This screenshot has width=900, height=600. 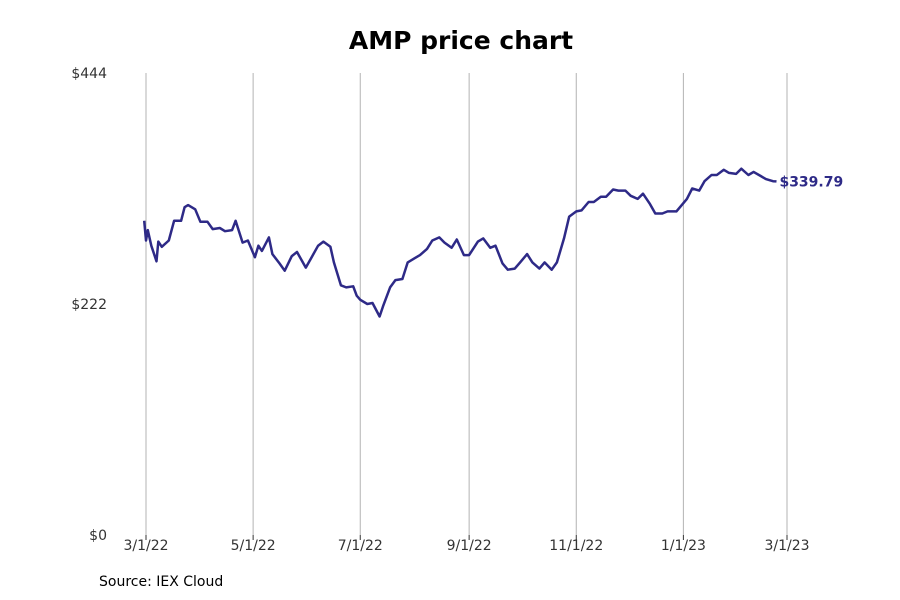 I want to click on x-tick-label: 11/1/22, so click(x=576, y=546).